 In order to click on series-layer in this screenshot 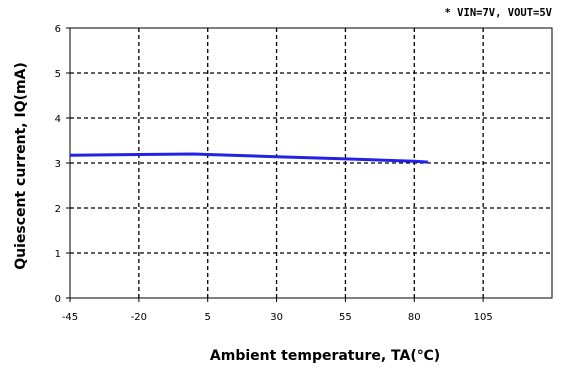, I will do `click(249, 158)`.